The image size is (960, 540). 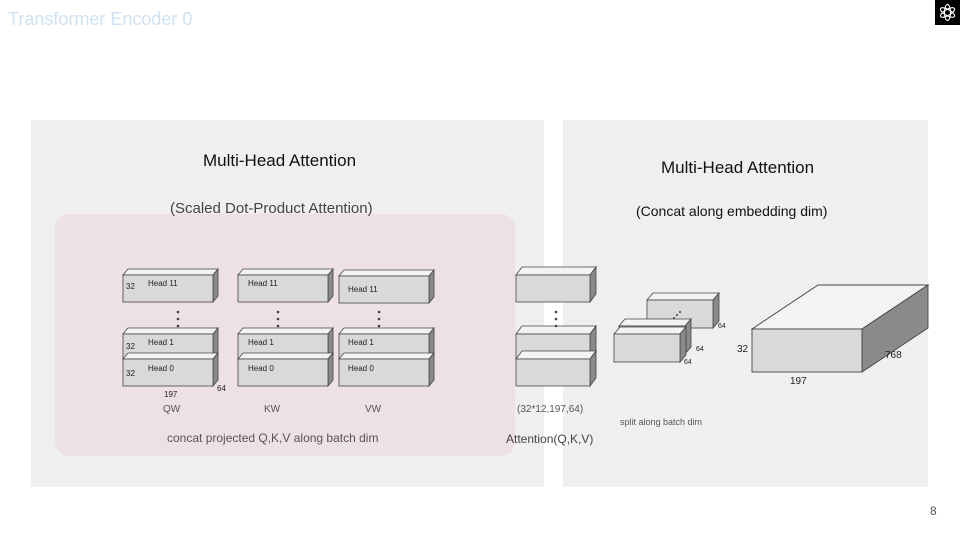 What do you see at coordinates (373, 409) in the screenshot?
I see `vw-label: VW` at bounding box center [373, 409].